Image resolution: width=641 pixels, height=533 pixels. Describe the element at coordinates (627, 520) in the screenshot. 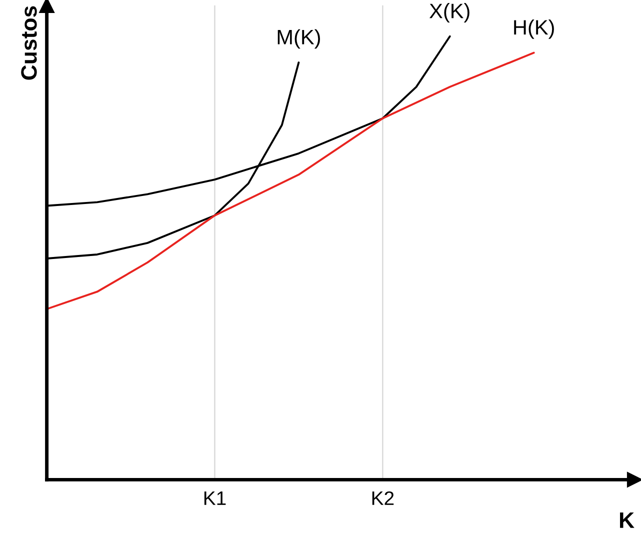

I see `x-axis-title: K` at that location.